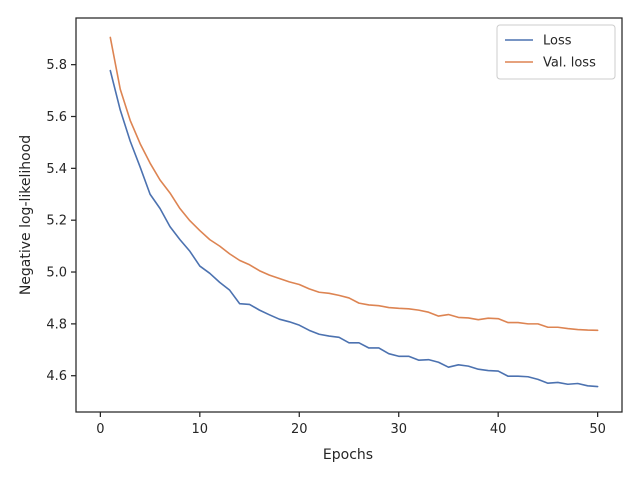 This screenshot has height=480, width=640. What do you see at coordinates (299, 429) in the screenshot?
I see `x-tick-label: 20` at bounding box center [299, 429].